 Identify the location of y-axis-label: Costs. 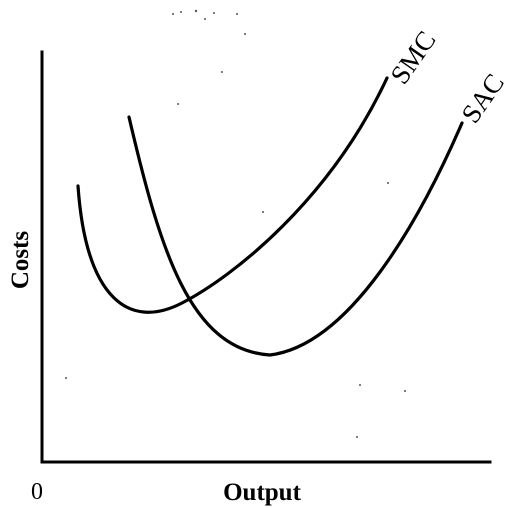
(20, 260).